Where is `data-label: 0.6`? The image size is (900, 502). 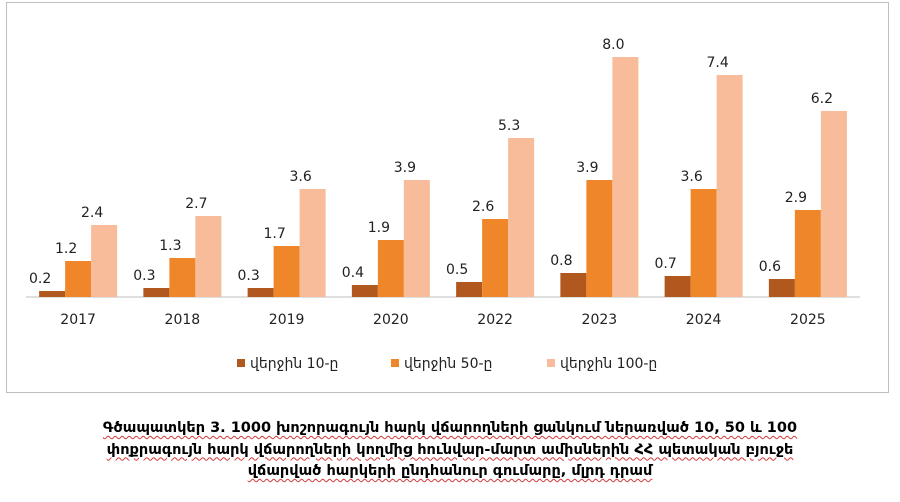
data-label: 0.6 is located at coordinates (770, 267).